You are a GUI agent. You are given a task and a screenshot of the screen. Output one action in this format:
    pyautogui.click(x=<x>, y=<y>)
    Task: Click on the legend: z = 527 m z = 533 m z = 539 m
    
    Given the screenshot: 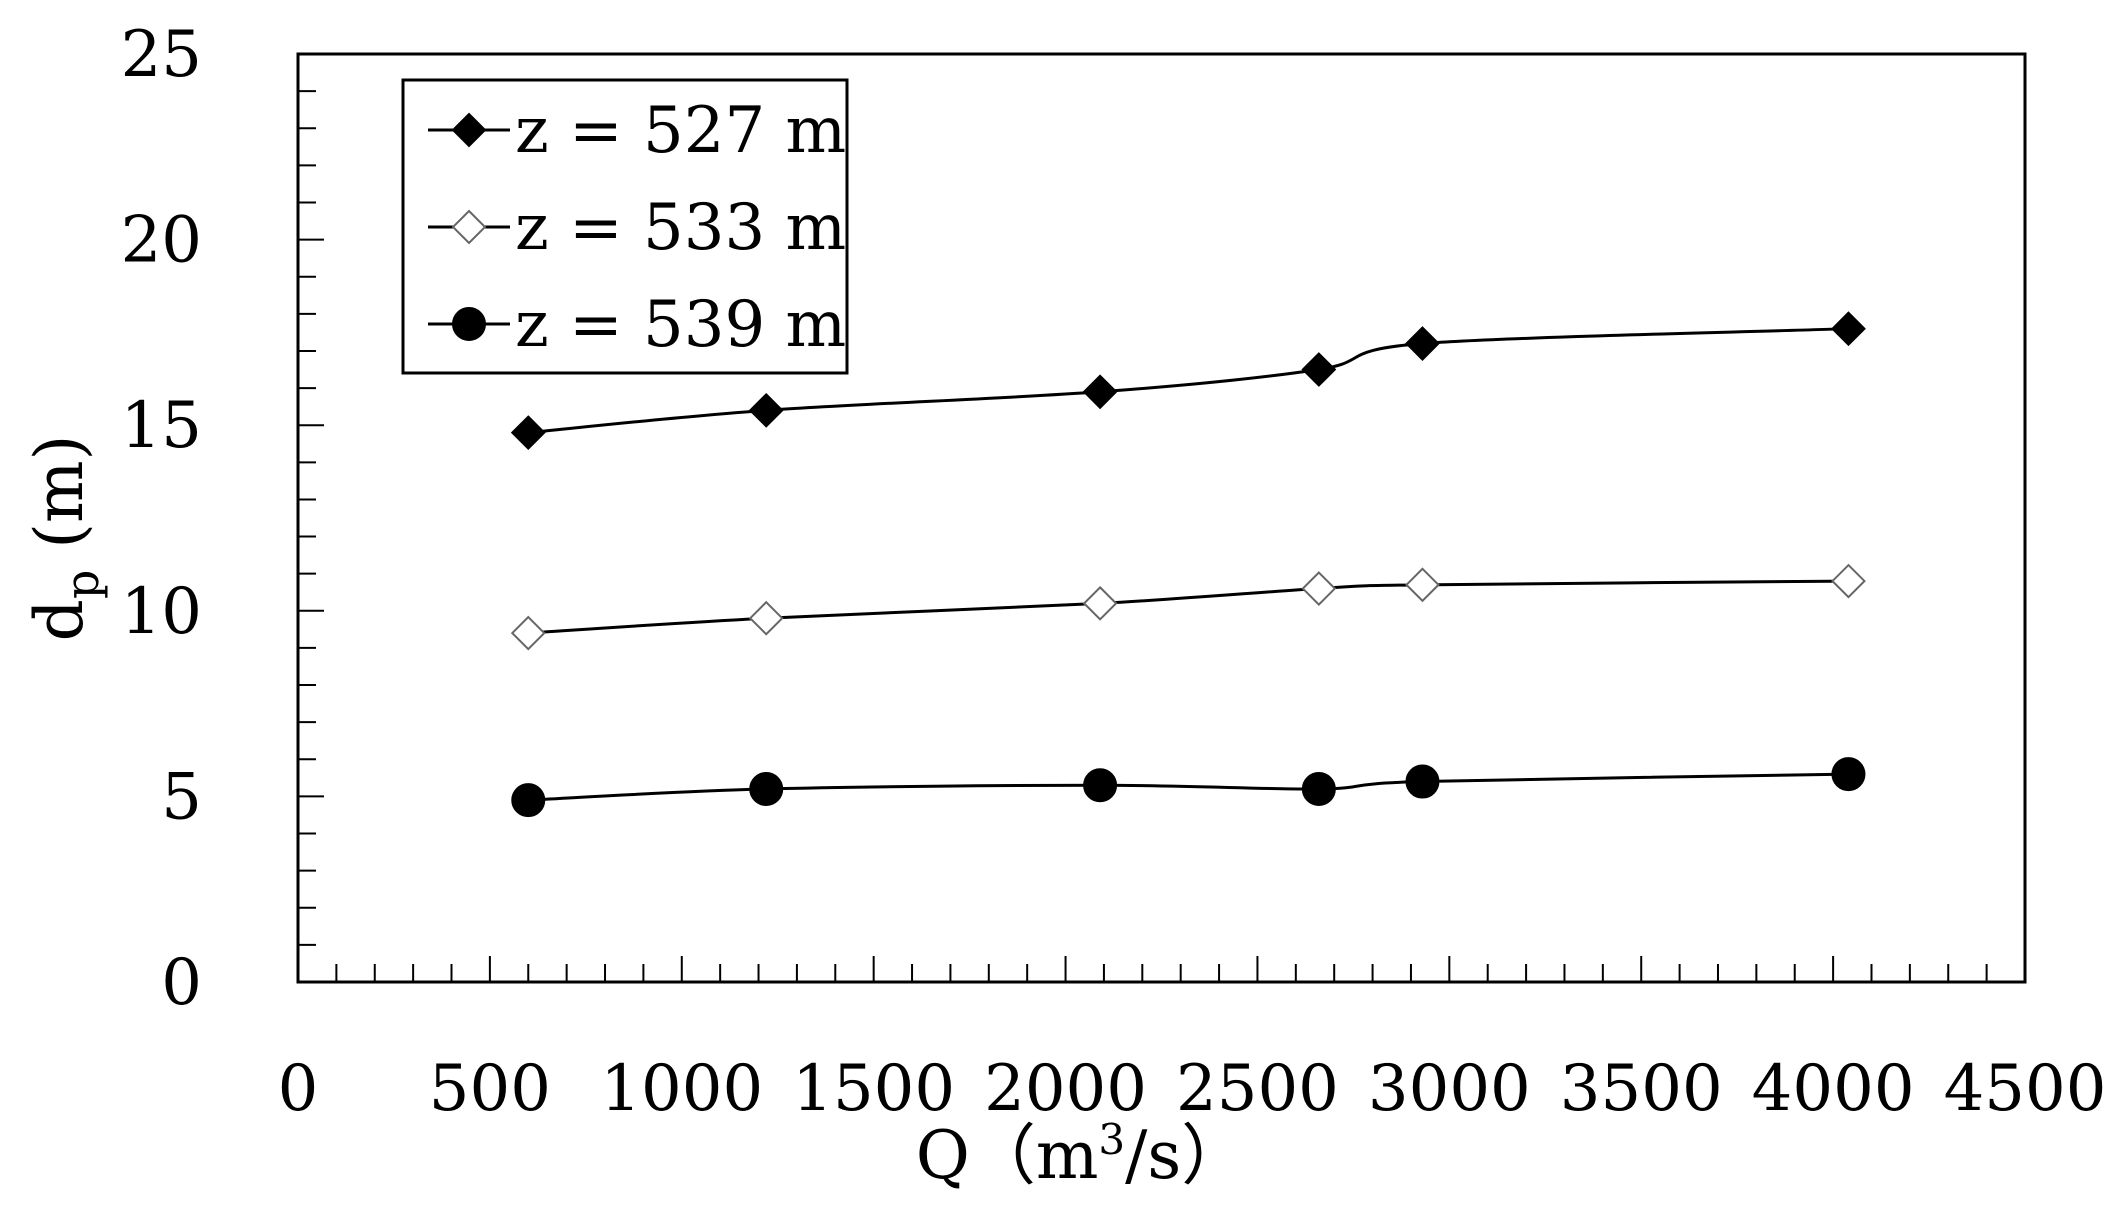 What is the action you would take?
    pyautogui.click(x=625, y=226)
    